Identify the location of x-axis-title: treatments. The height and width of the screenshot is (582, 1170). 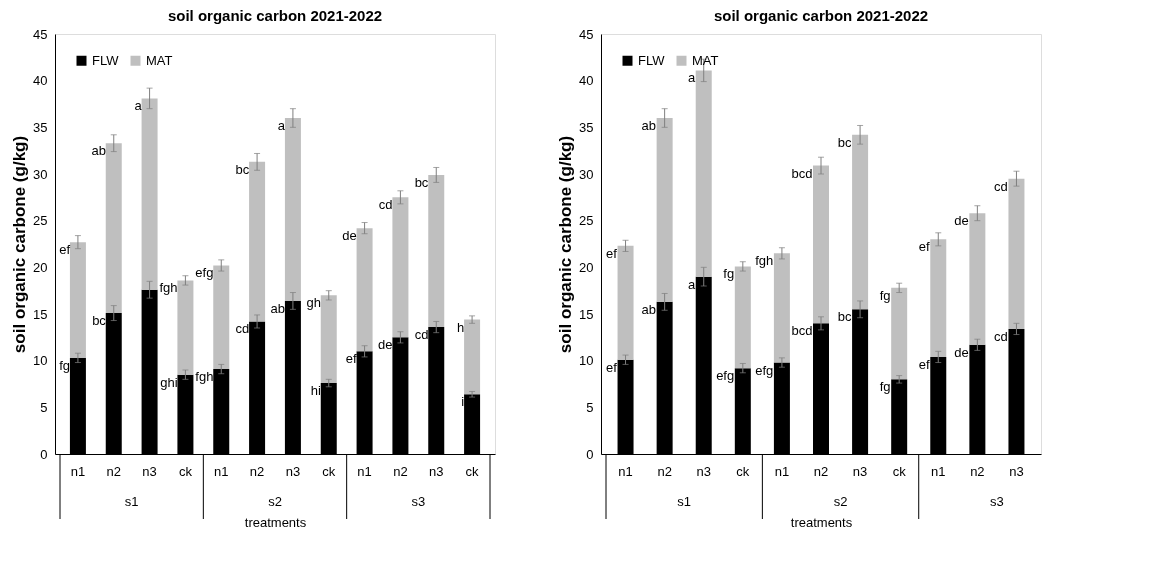
(821, 522).